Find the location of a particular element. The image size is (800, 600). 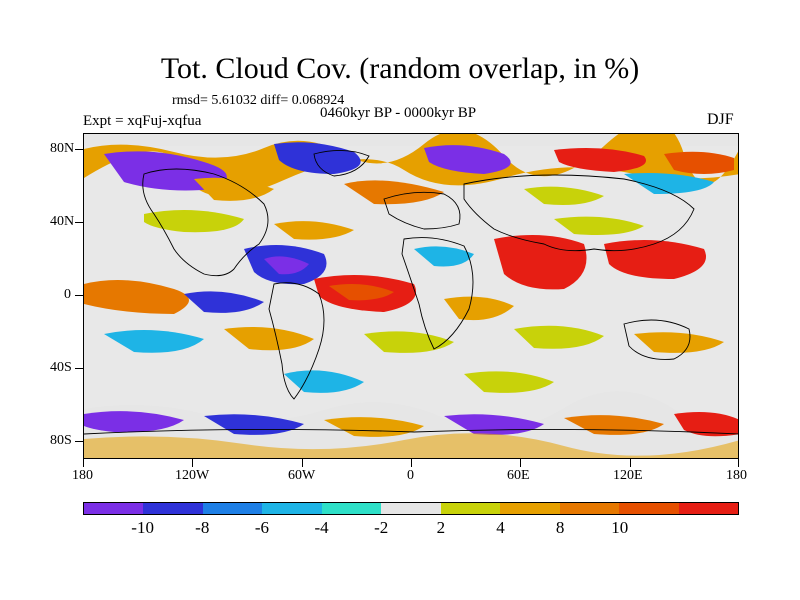

lat-label: 0 is located at coordinates (67, 294).